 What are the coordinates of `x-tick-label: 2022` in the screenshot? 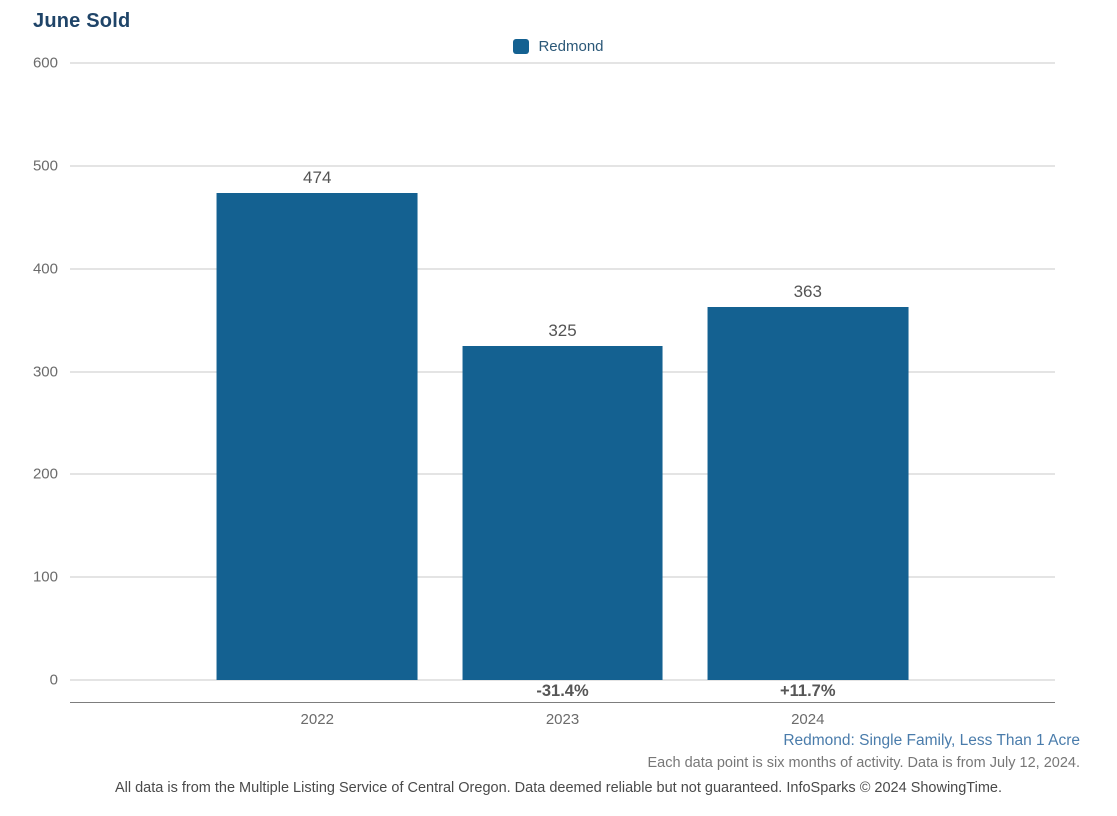 It's located at (317, 719).